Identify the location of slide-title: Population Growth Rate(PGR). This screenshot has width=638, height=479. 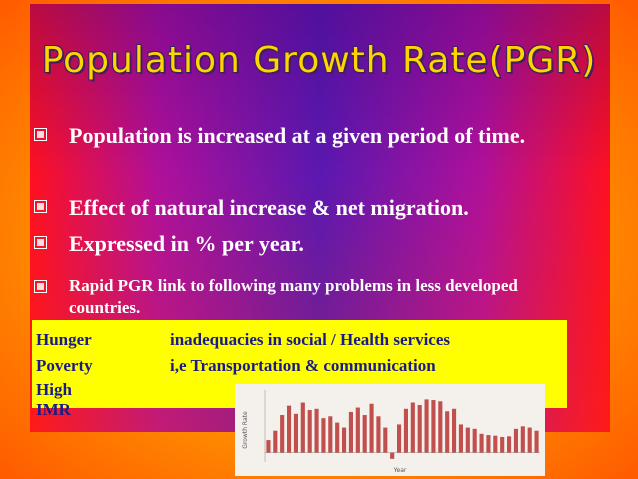
(319, 60).